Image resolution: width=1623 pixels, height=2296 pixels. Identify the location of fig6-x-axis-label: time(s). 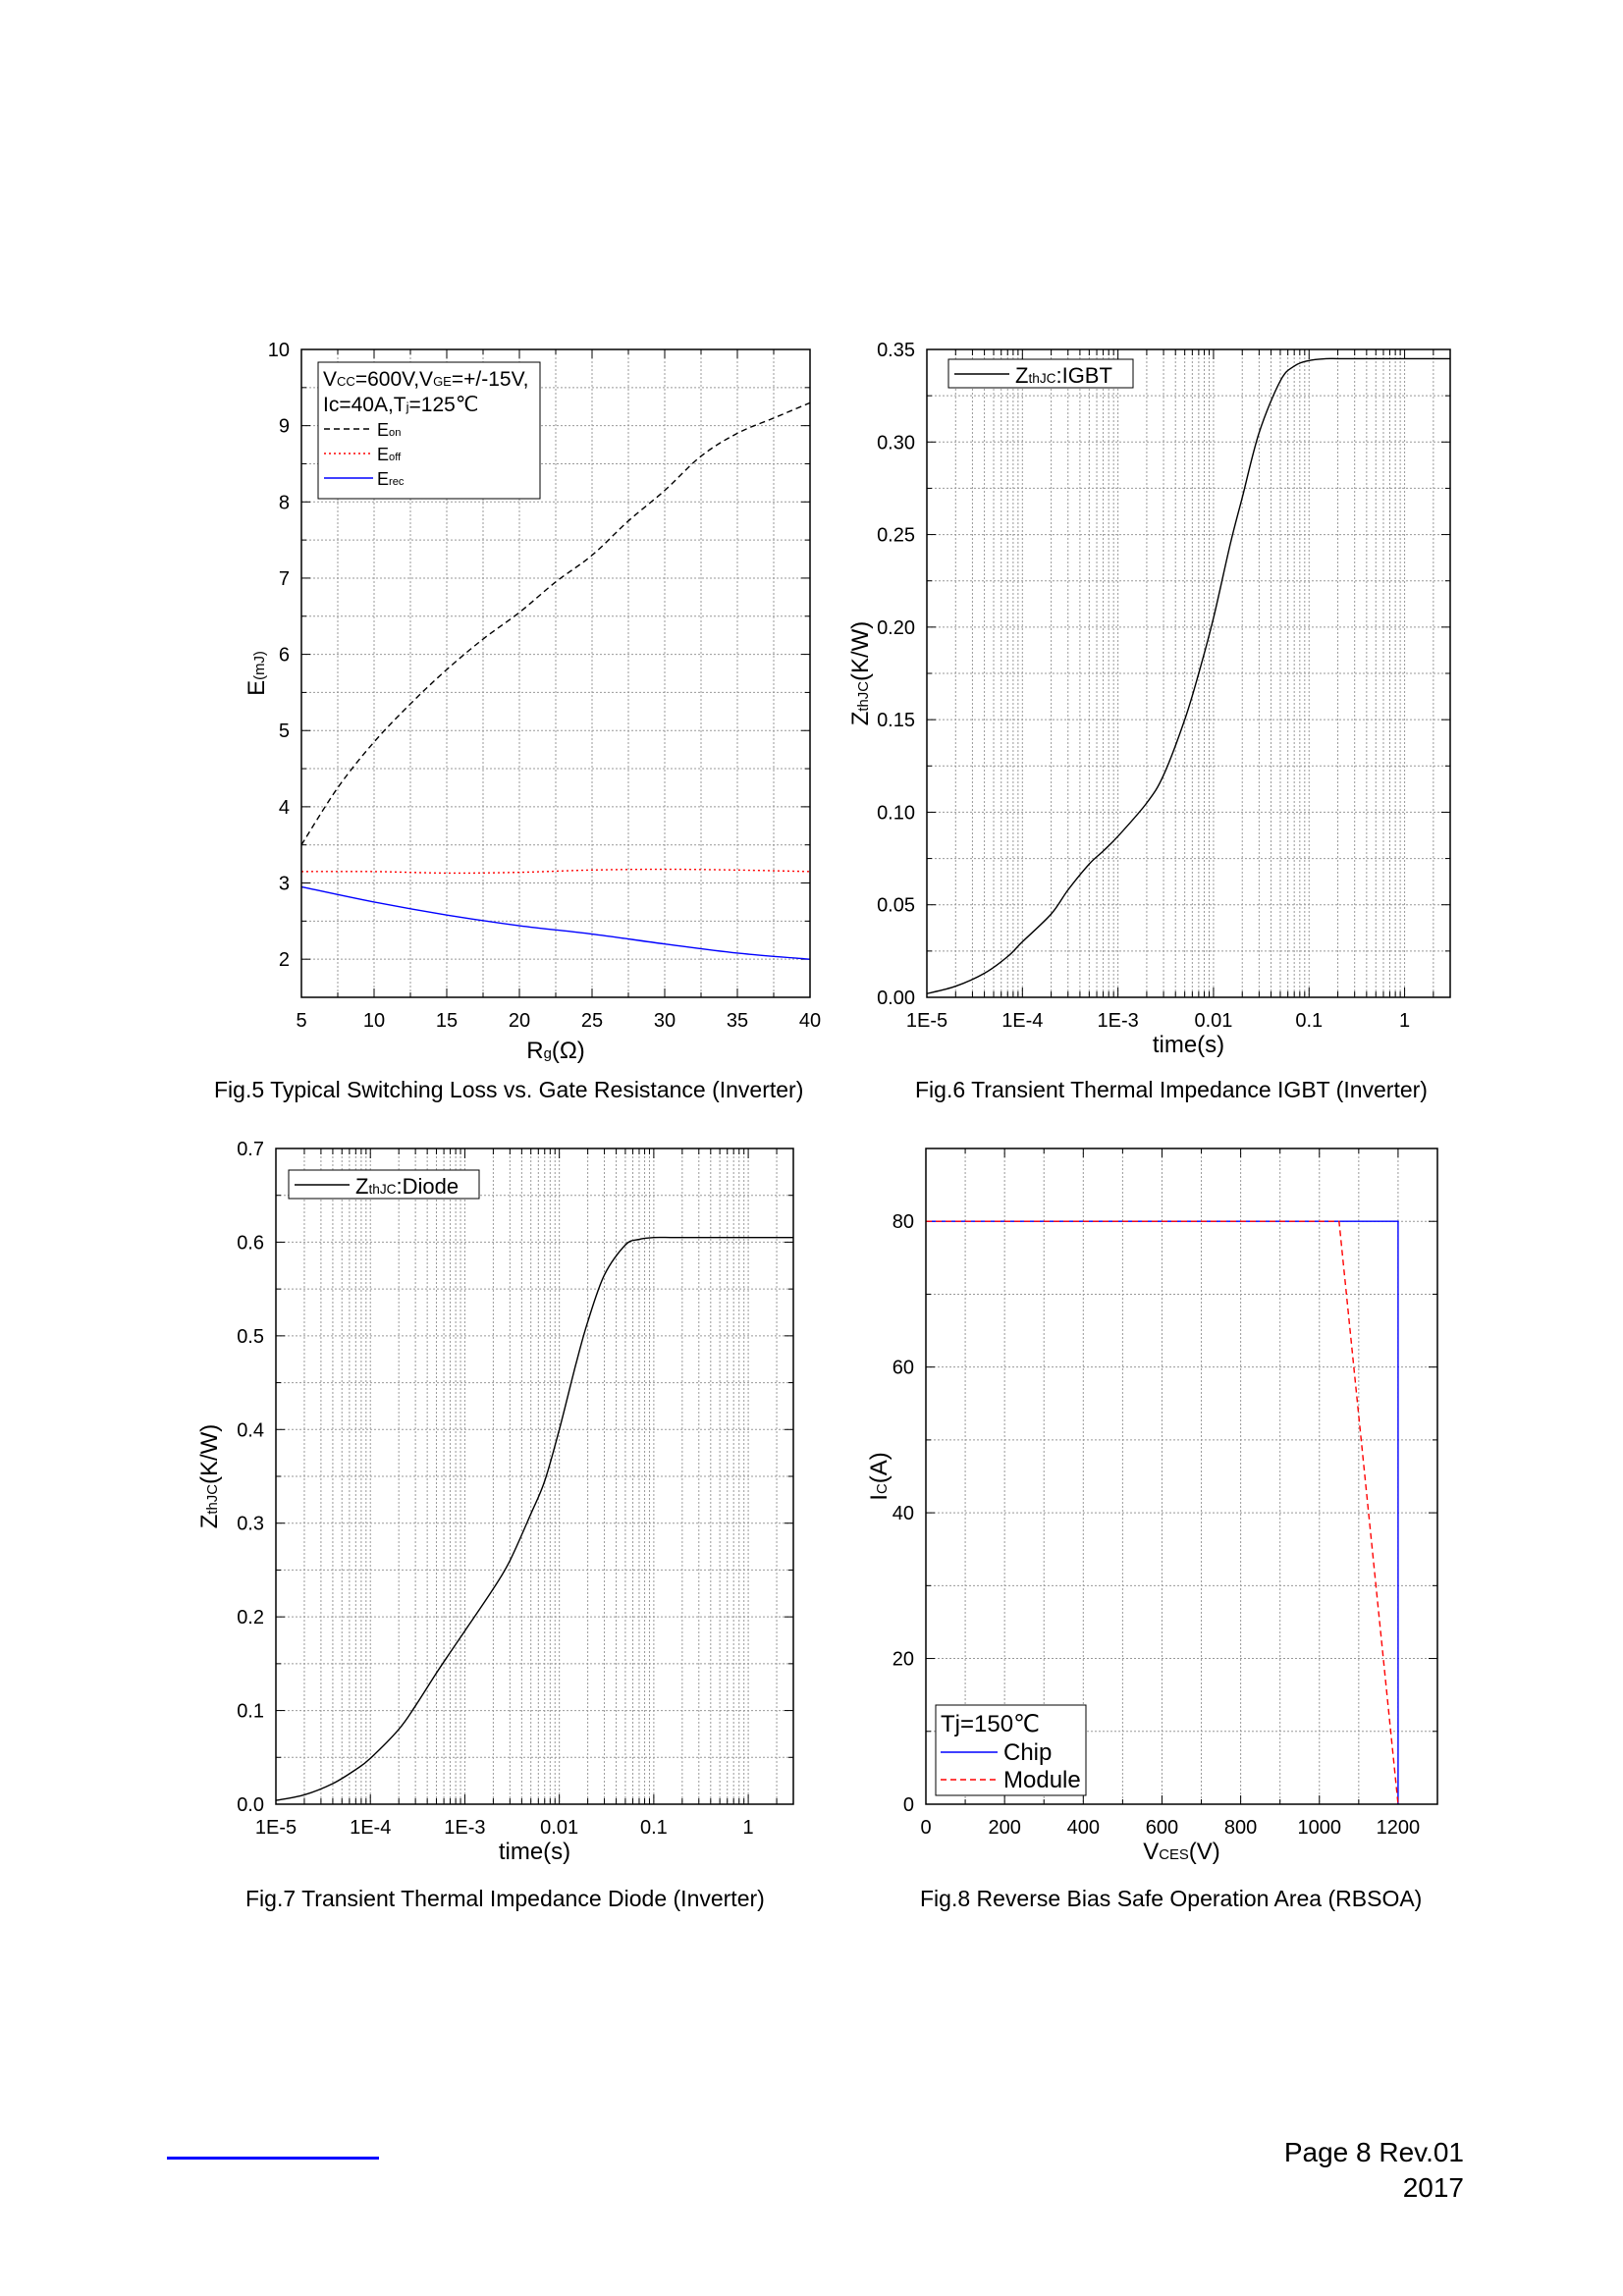
(1188, 1045).